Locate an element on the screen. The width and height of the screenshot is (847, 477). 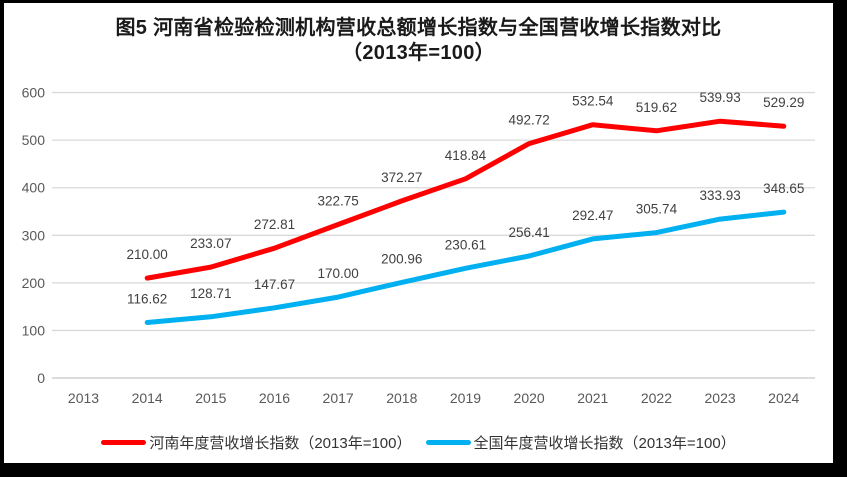
data-label: 372.27 is located at coordinates (401, 177).